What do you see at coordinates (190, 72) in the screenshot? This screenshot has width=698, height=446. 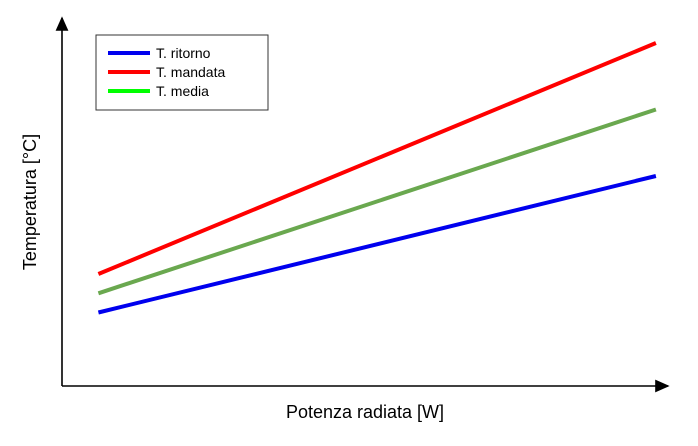 I see `legend-label-2: T. mandata` at bounding box center [190, 72].